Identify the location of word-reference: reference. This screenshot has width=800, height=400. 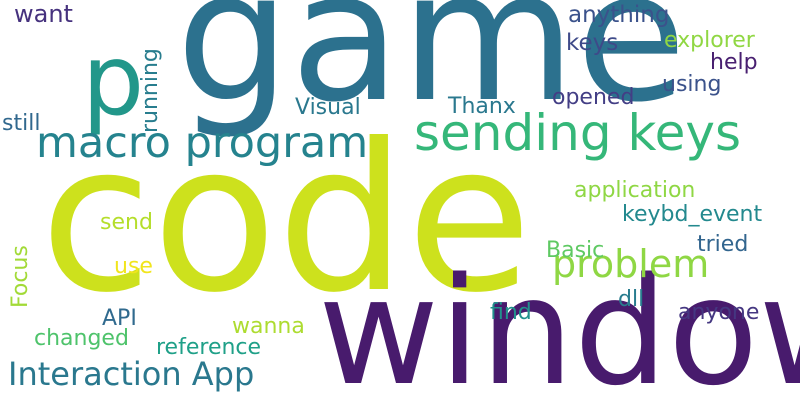
(209, 347).